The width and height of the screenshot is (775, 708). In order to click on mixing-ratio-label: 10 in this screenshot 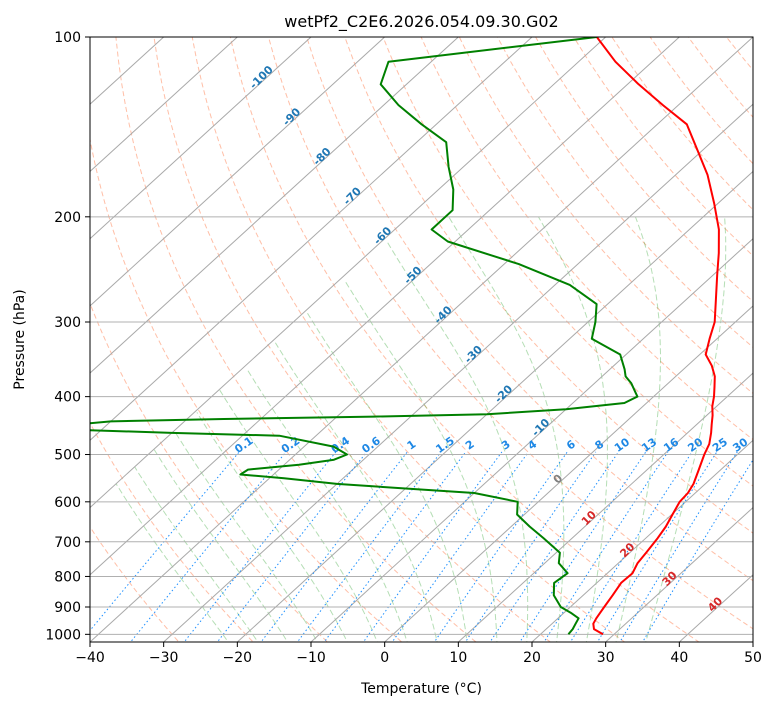, I will do `click(622, 445)`.